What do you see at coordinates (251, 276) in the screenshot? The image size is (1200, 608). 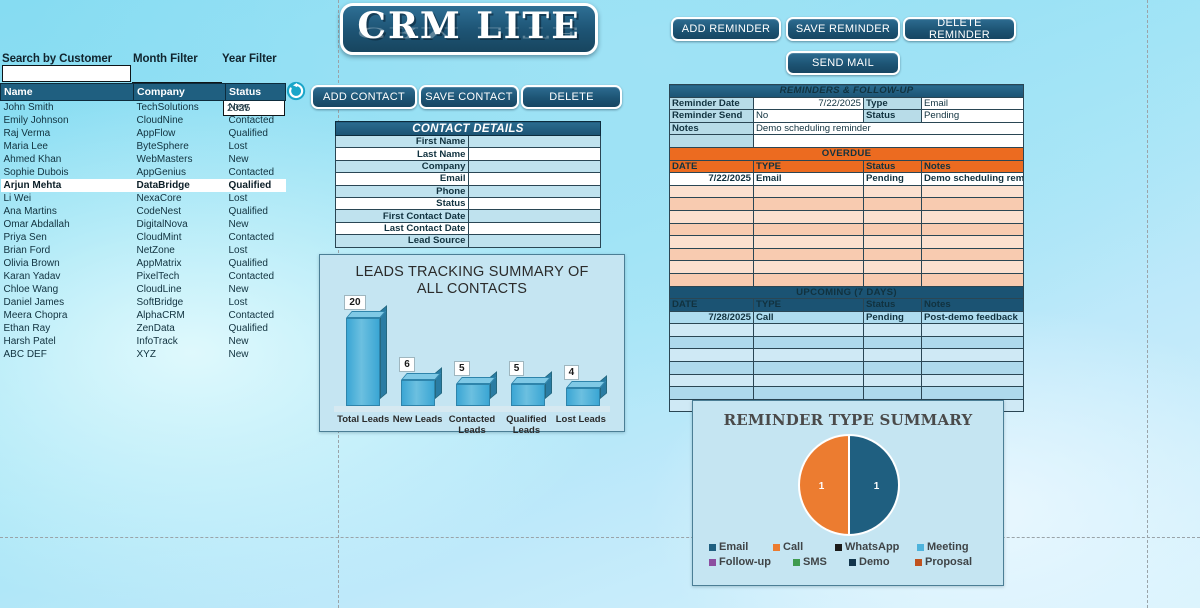 I see `contact-status: Contacted` at bounding box center [251, 276].